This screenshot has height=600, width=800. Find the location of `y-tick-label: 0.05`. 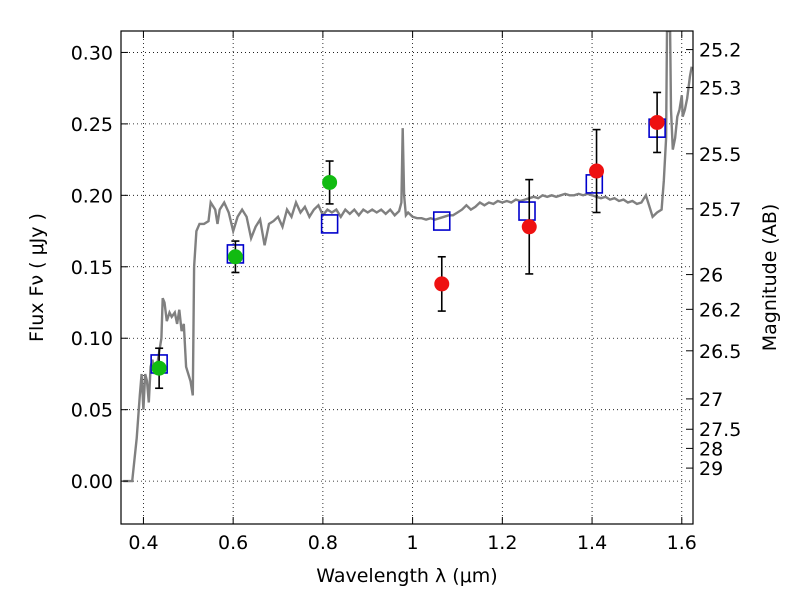

y-tick-label: 0.05 is located at coordinates (92, 411).